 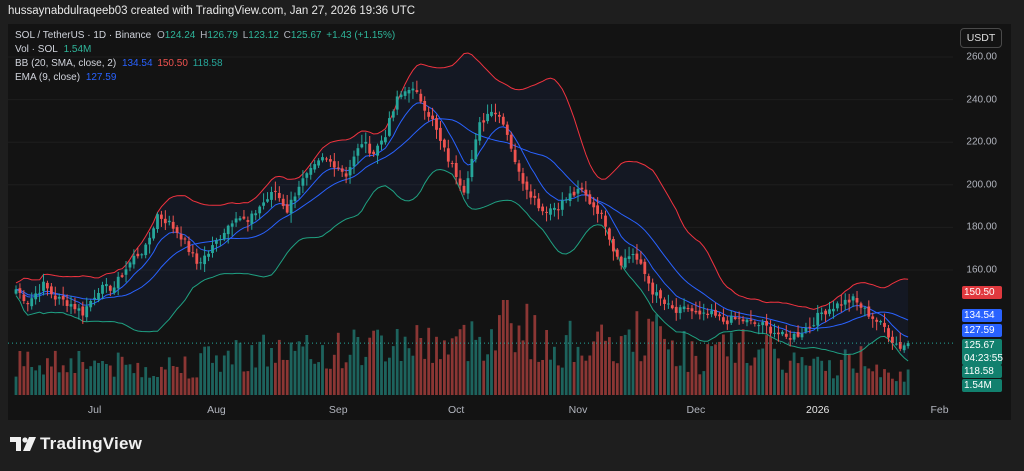 I want to click on legend-volume-label: Vol · SOL, so click(x=36, y=49).